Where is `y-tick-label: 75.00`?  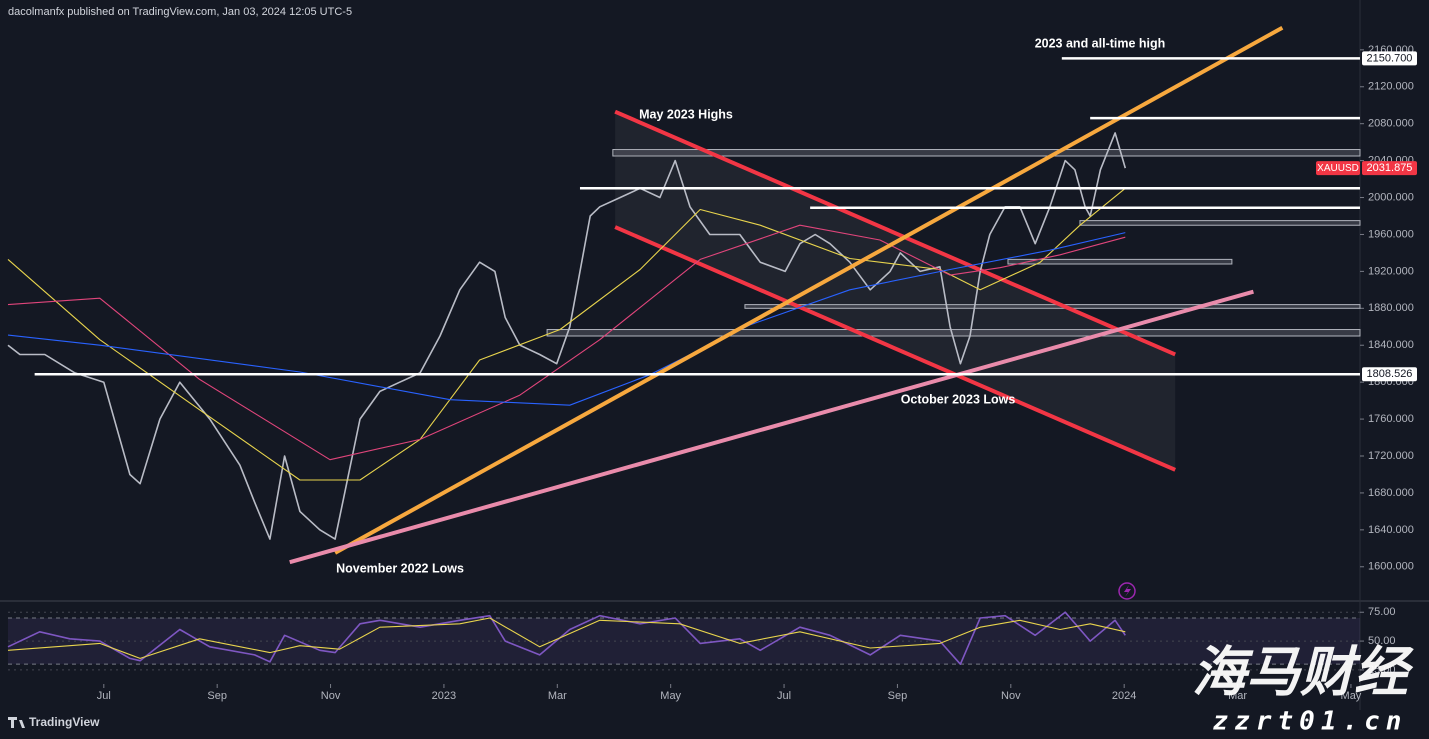 y-tick-label: 75.00 is located at coordinates (1382, 612).